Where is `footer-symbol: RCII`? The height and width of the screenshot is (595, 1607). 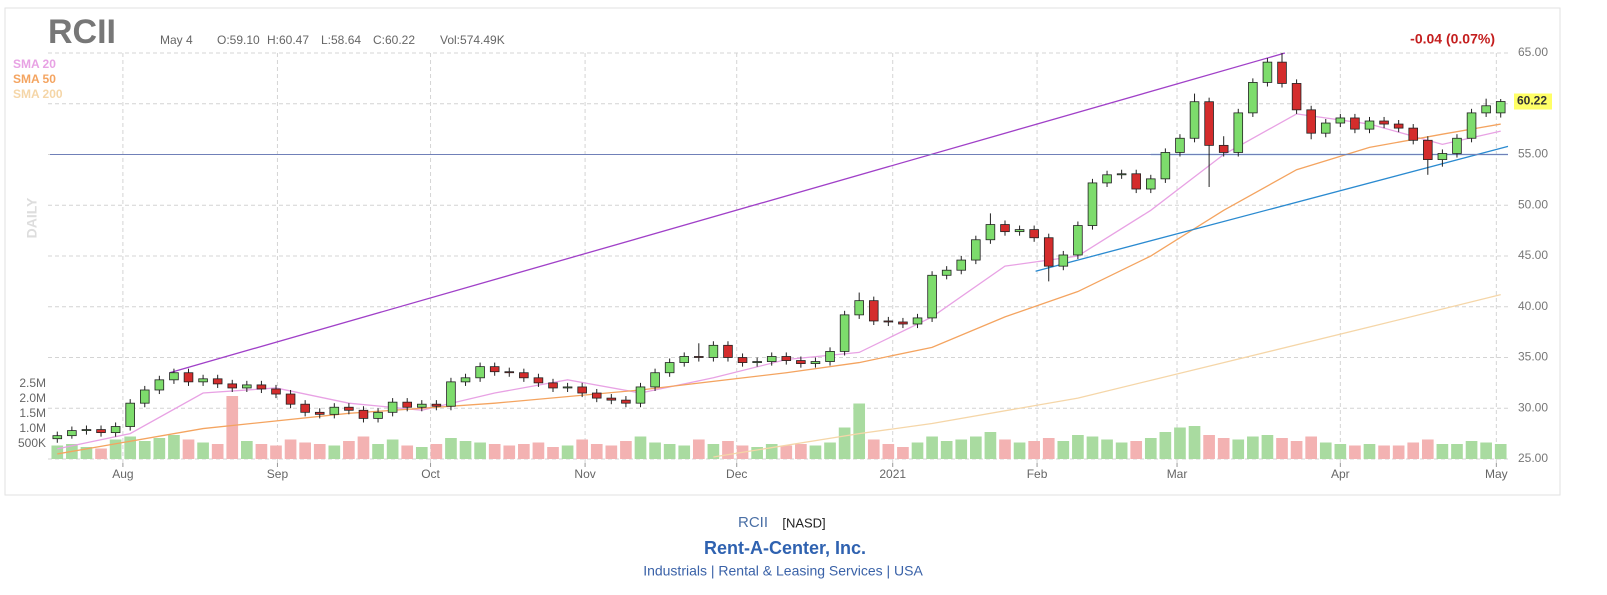
footer-symbol: RCII is located at coordinates (753, 522).